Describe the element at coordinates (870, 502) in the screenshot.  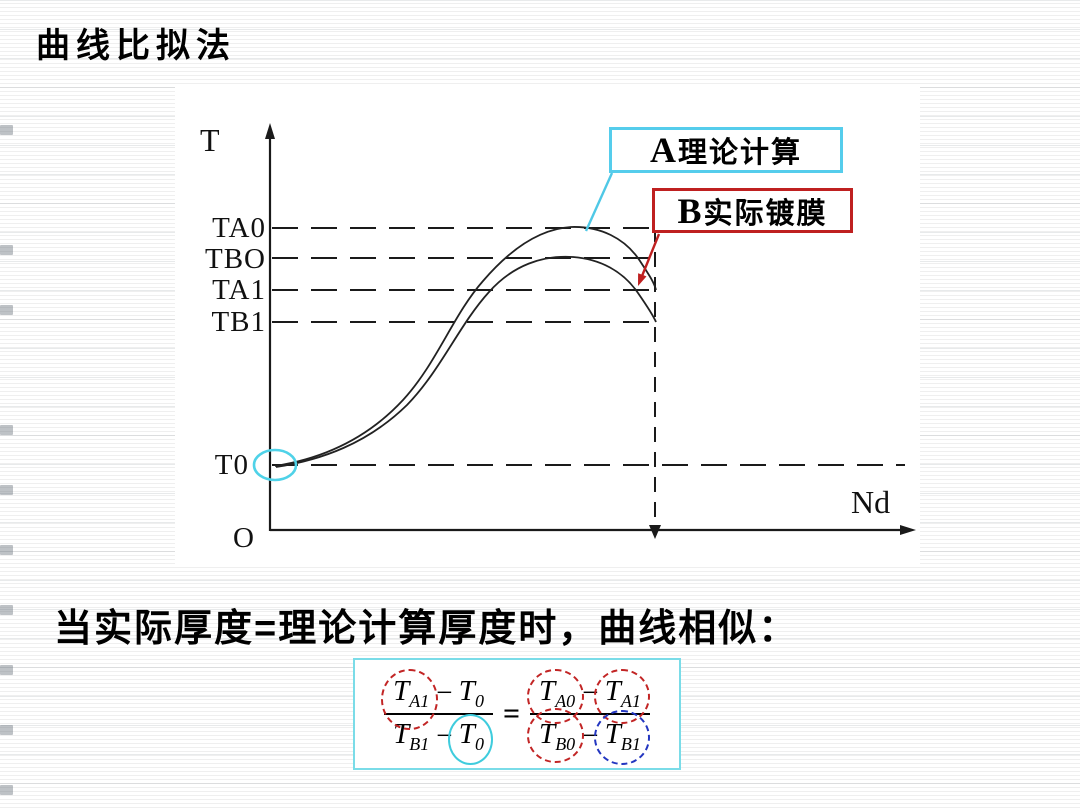
I see `x-axis-label: Nd` at that location.